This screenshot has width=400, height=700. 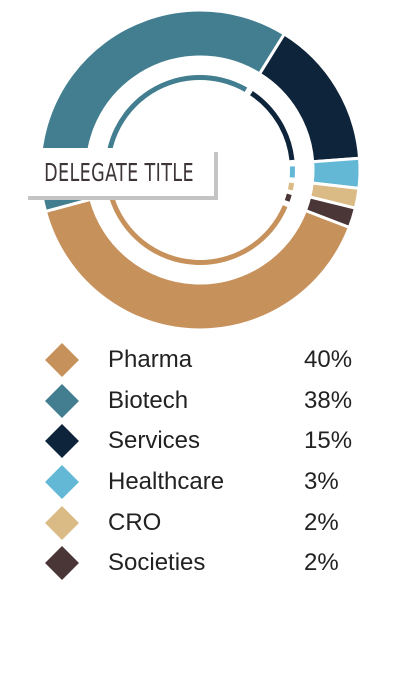 What do you see at coordinates (214, 441) in the screenshot?
I see `legend-item-services: Services 15%` at bounding box center [214, 441].